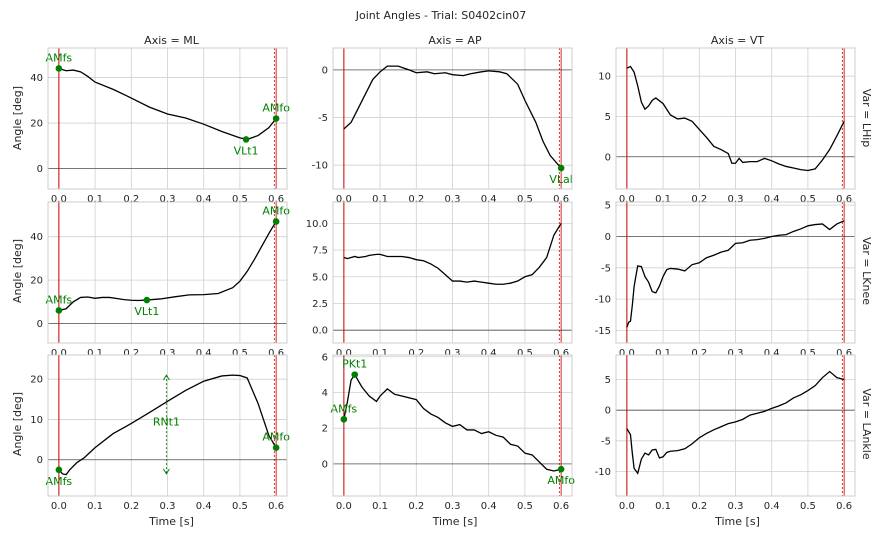 The width and height of the screenshot is (882, 540). What do you see at coordinates (738, 40) in the screenshot?
I see `column-title-vt: Axis = VT` at bounding box center [738, 40].